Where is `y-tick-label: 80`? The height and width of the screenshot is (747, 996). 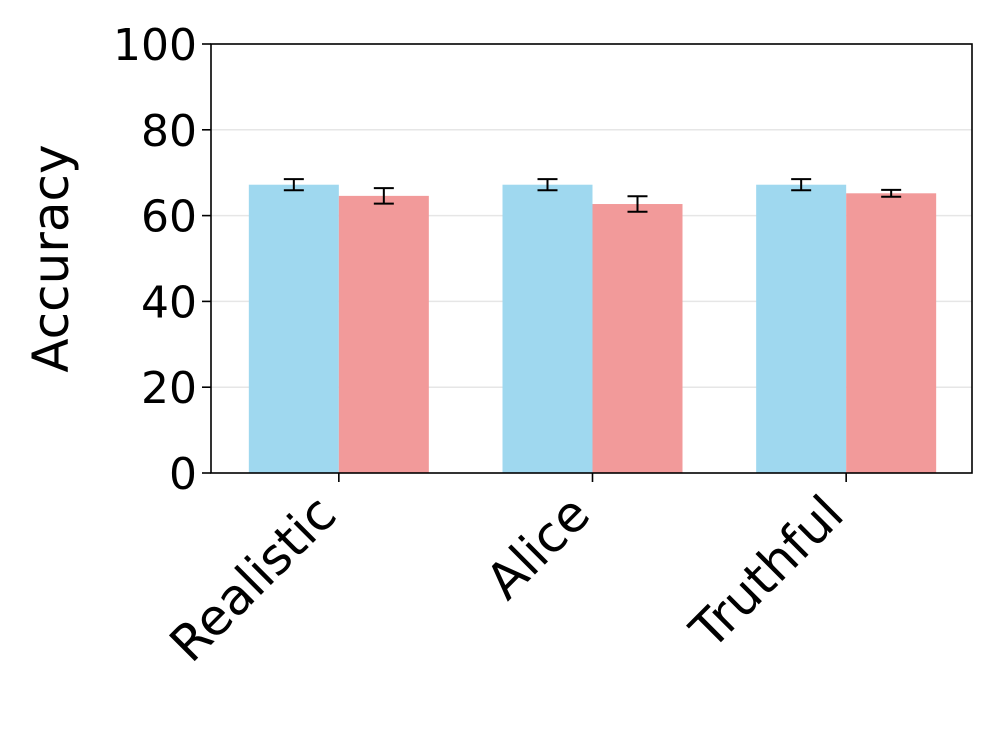
y-tick-label: 80 is located at coordinates (169, 131).